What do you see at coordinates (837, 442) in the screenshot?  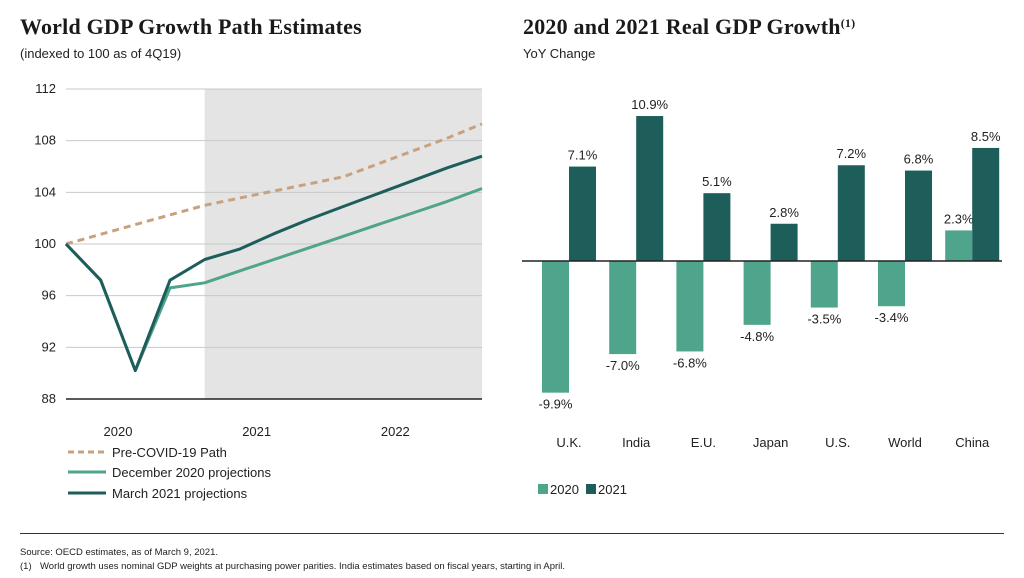 I see `category-label: U.S.` at bounding box center [837, 442].